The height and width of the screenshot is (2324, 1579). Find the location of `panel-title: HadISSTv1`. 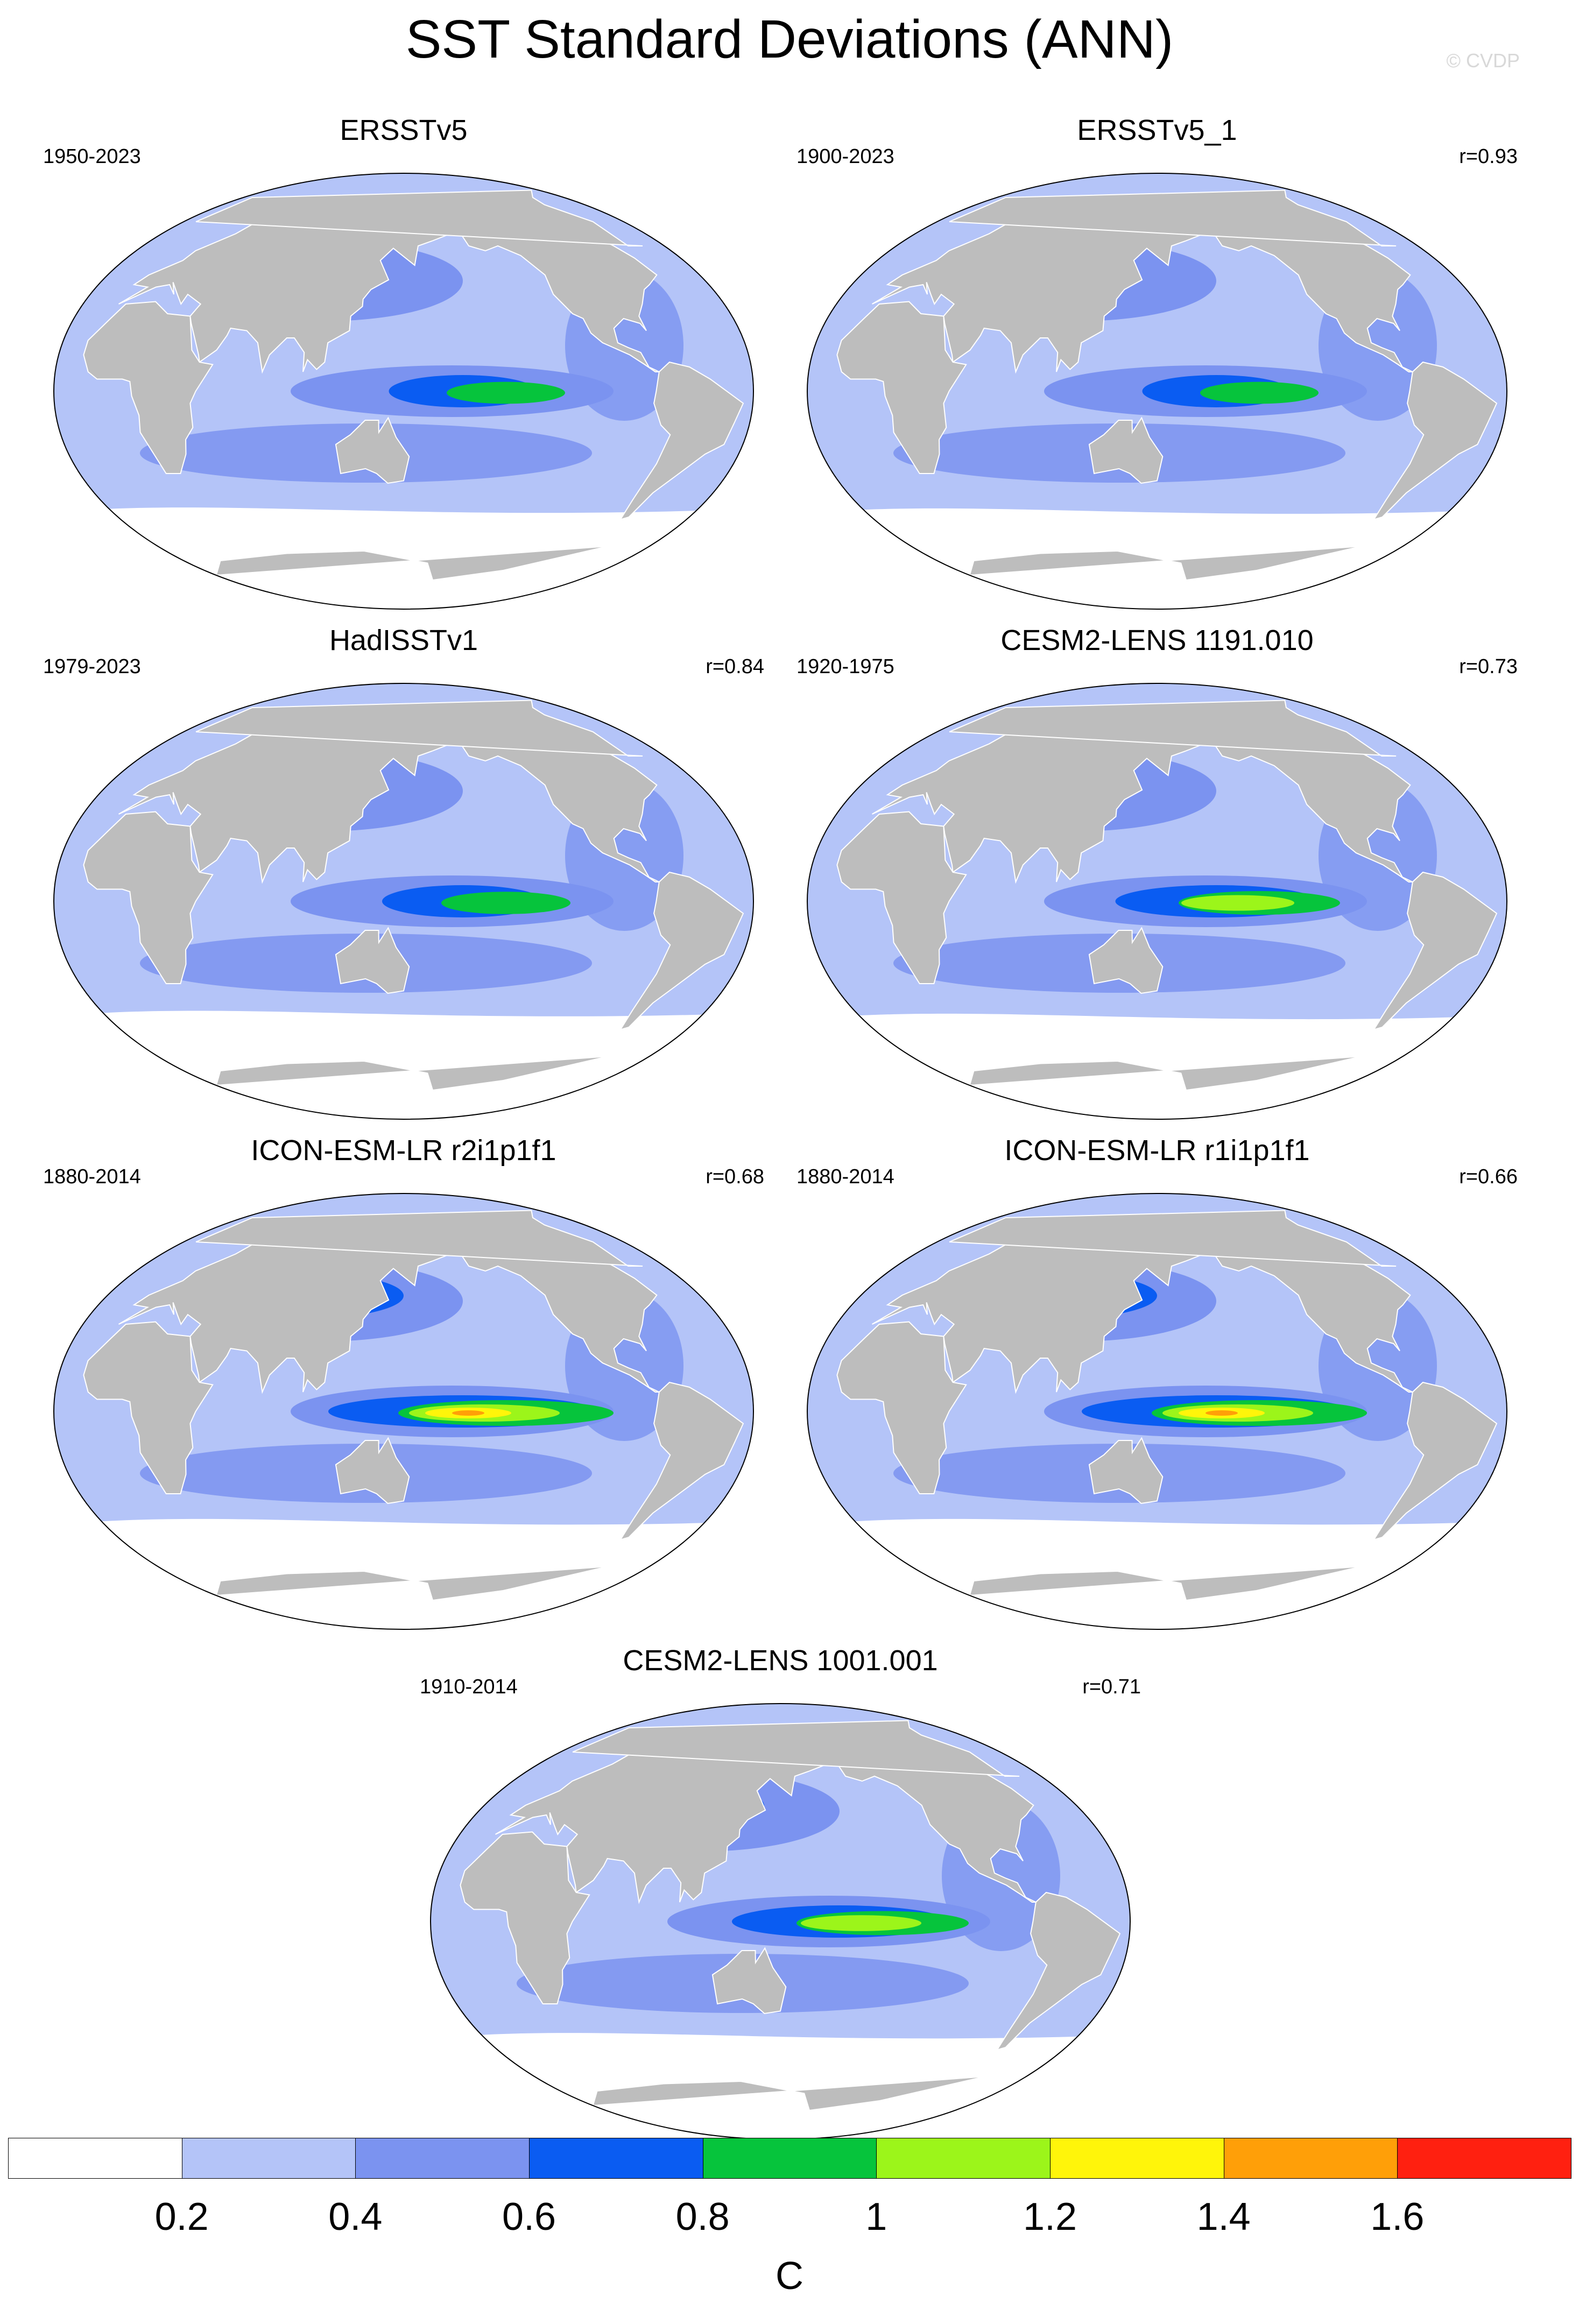

panel-title: HadISSTv1 is located at coordinates (403, 640).